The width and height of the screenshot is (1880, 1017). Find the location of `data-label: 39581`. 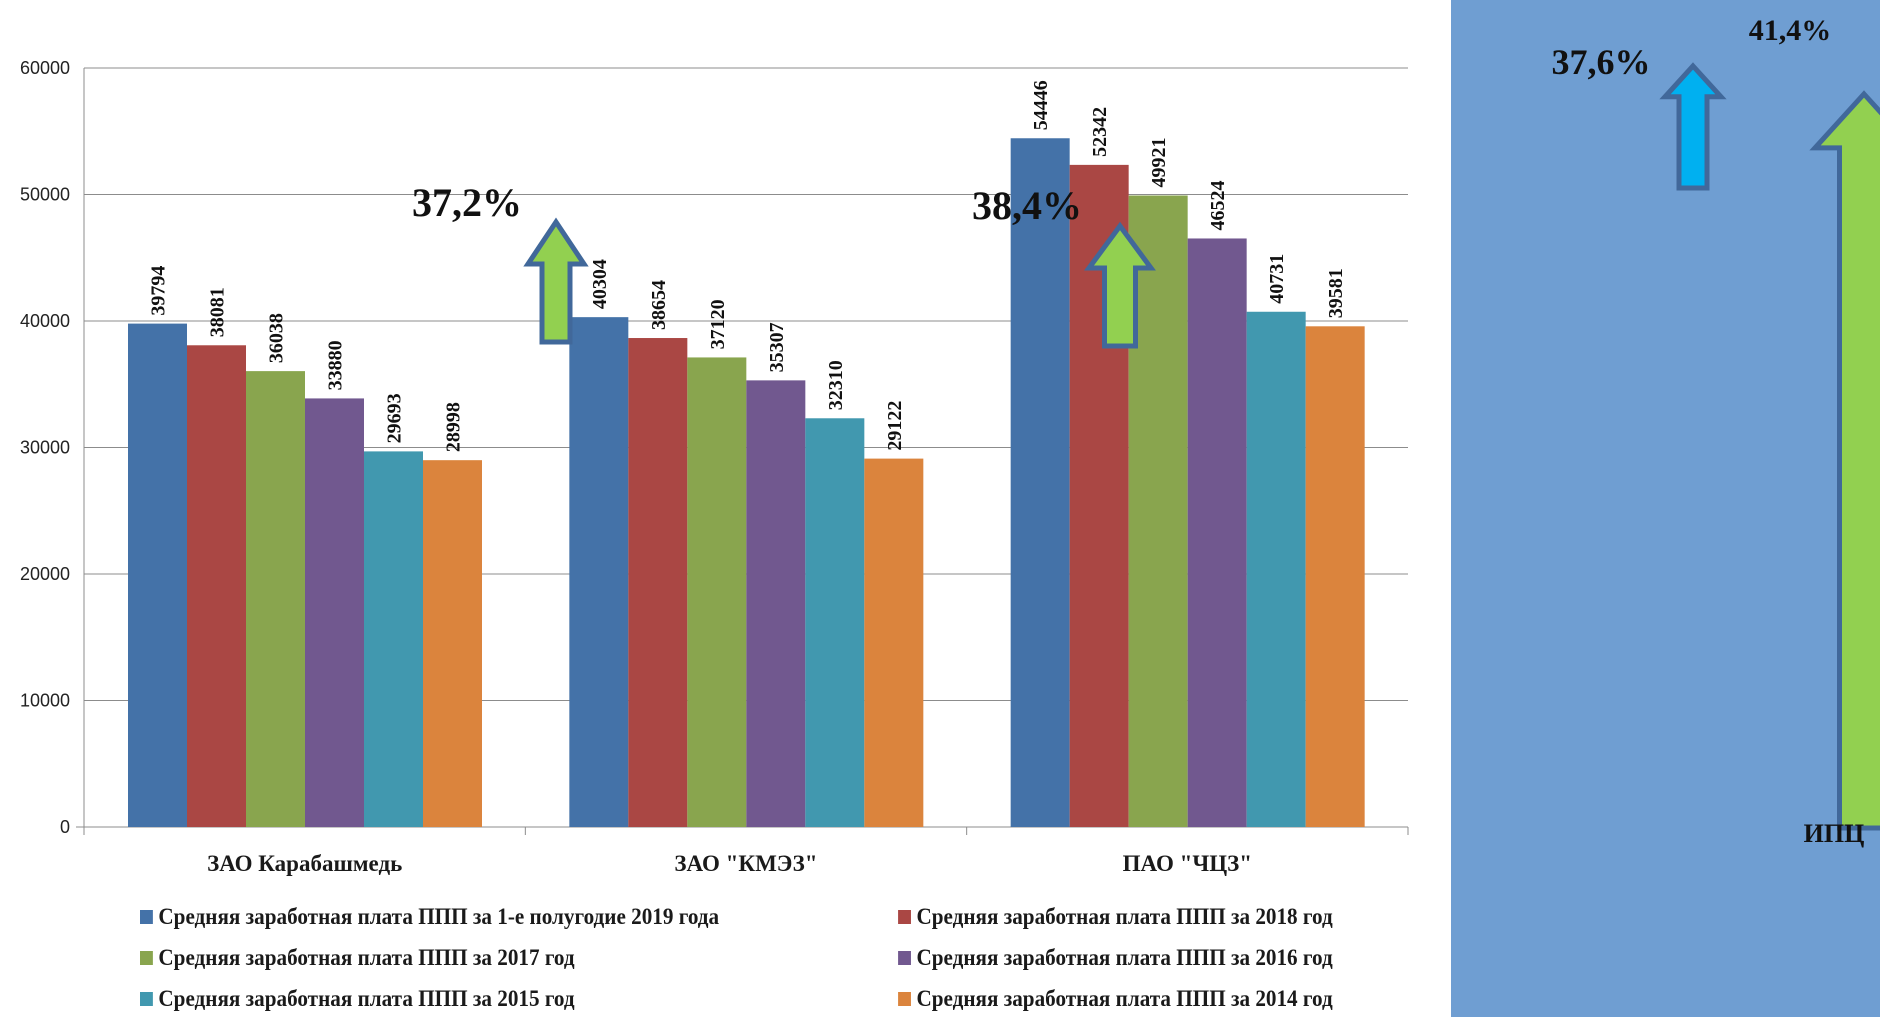

data-label: 39581 is located at coordinates (1336, 293).